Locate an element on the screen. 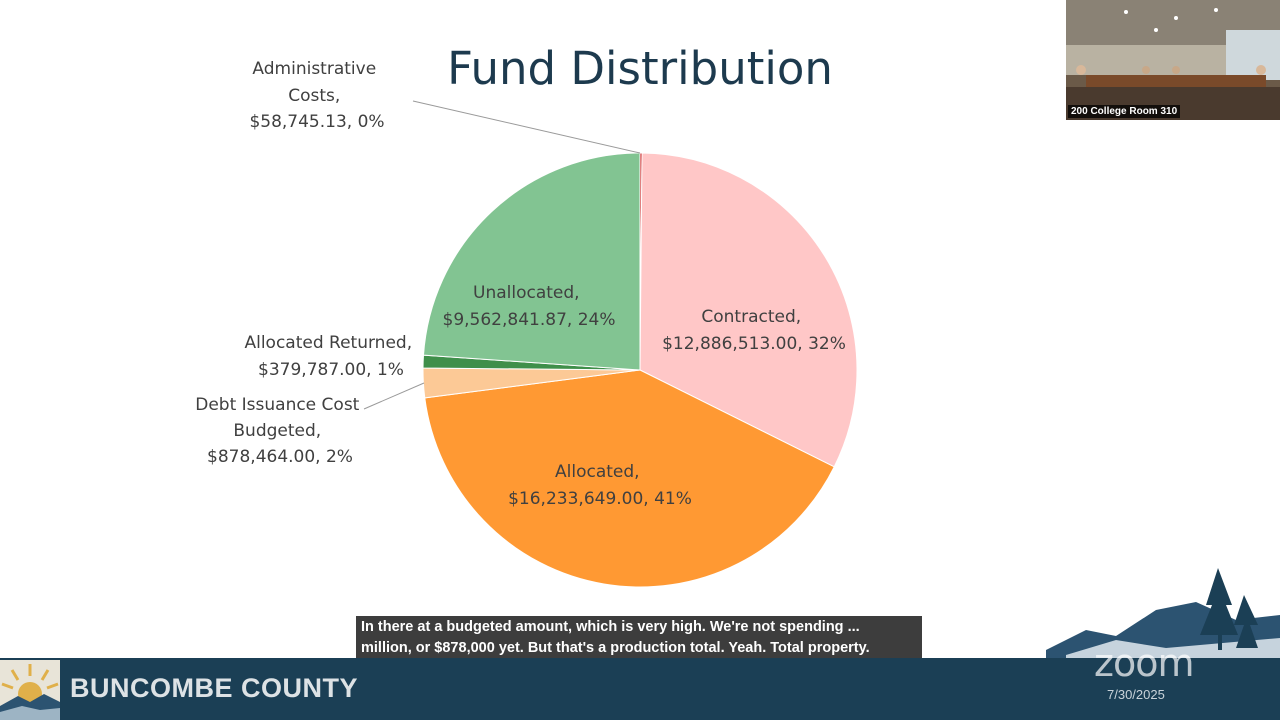 The width and height of the screenshot is (1280, 720). room-video-feed is located at coordinates (1173, 60).